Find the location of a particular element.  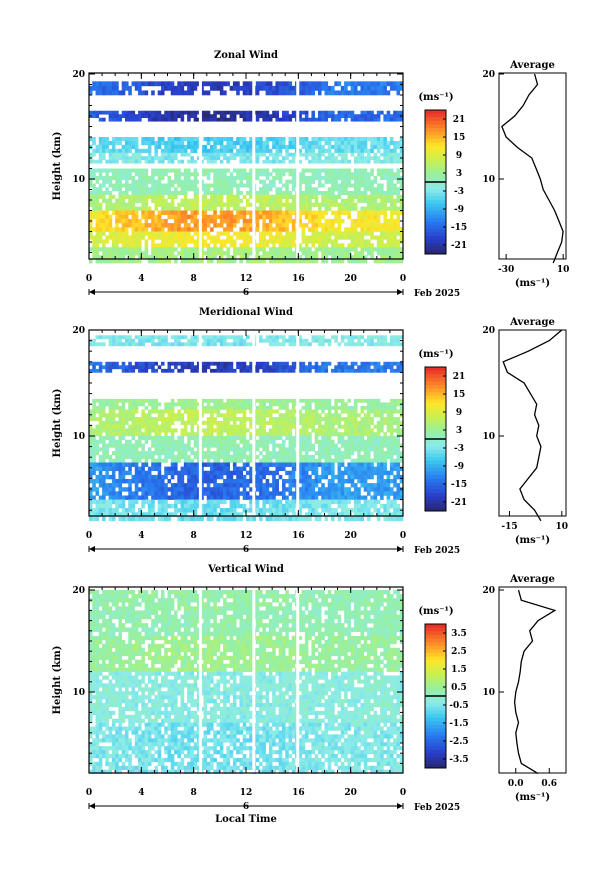

x-tick-label: 12 is located at coordinates (246, 279).